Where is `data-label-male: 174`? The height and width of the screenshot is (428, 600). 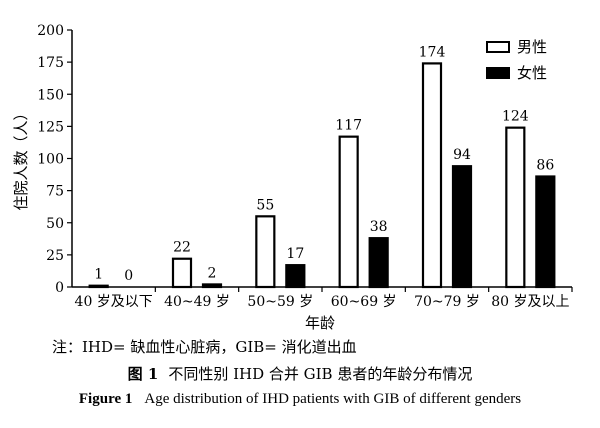
data-label-male: 174 is located at coordinates (432, 52).